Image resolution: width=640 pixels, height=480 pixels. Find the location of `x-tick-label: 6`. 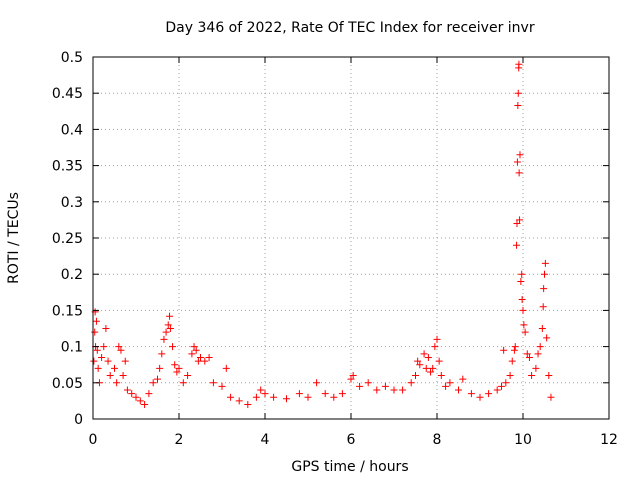

x-tick-label: 6 is located at coordinates (351, 440).